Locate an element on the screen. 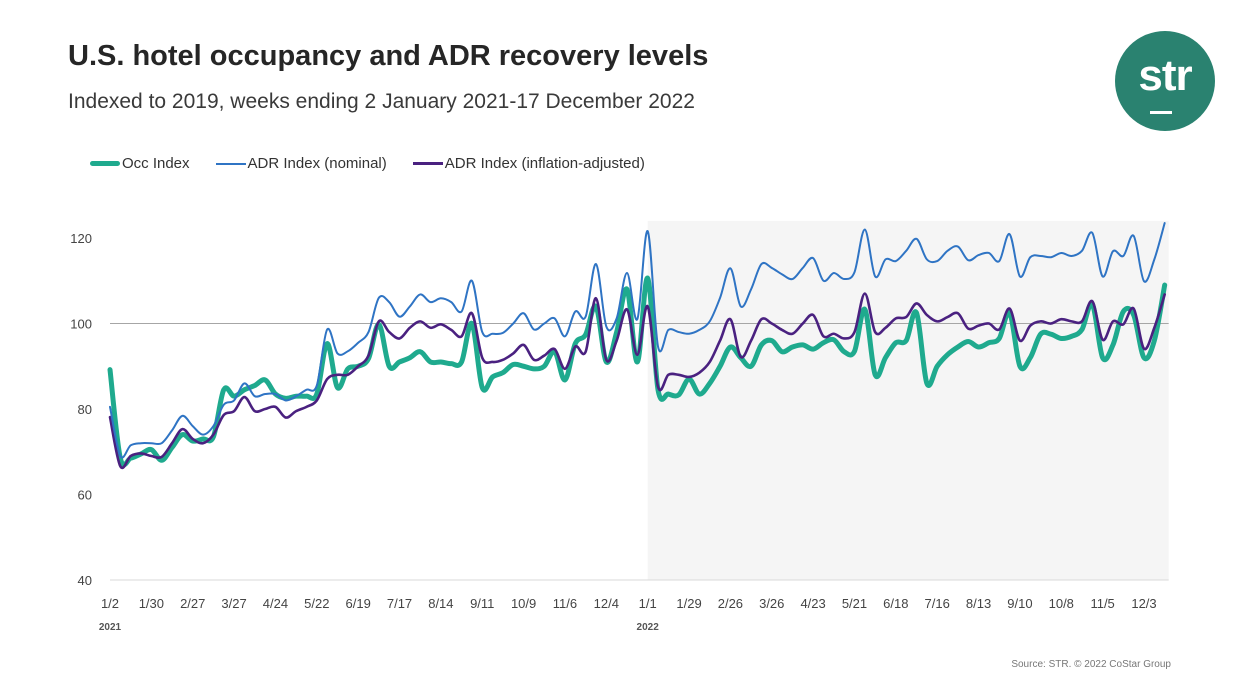  x-tick-label: 7/17 is located at coordinates (399, 603).